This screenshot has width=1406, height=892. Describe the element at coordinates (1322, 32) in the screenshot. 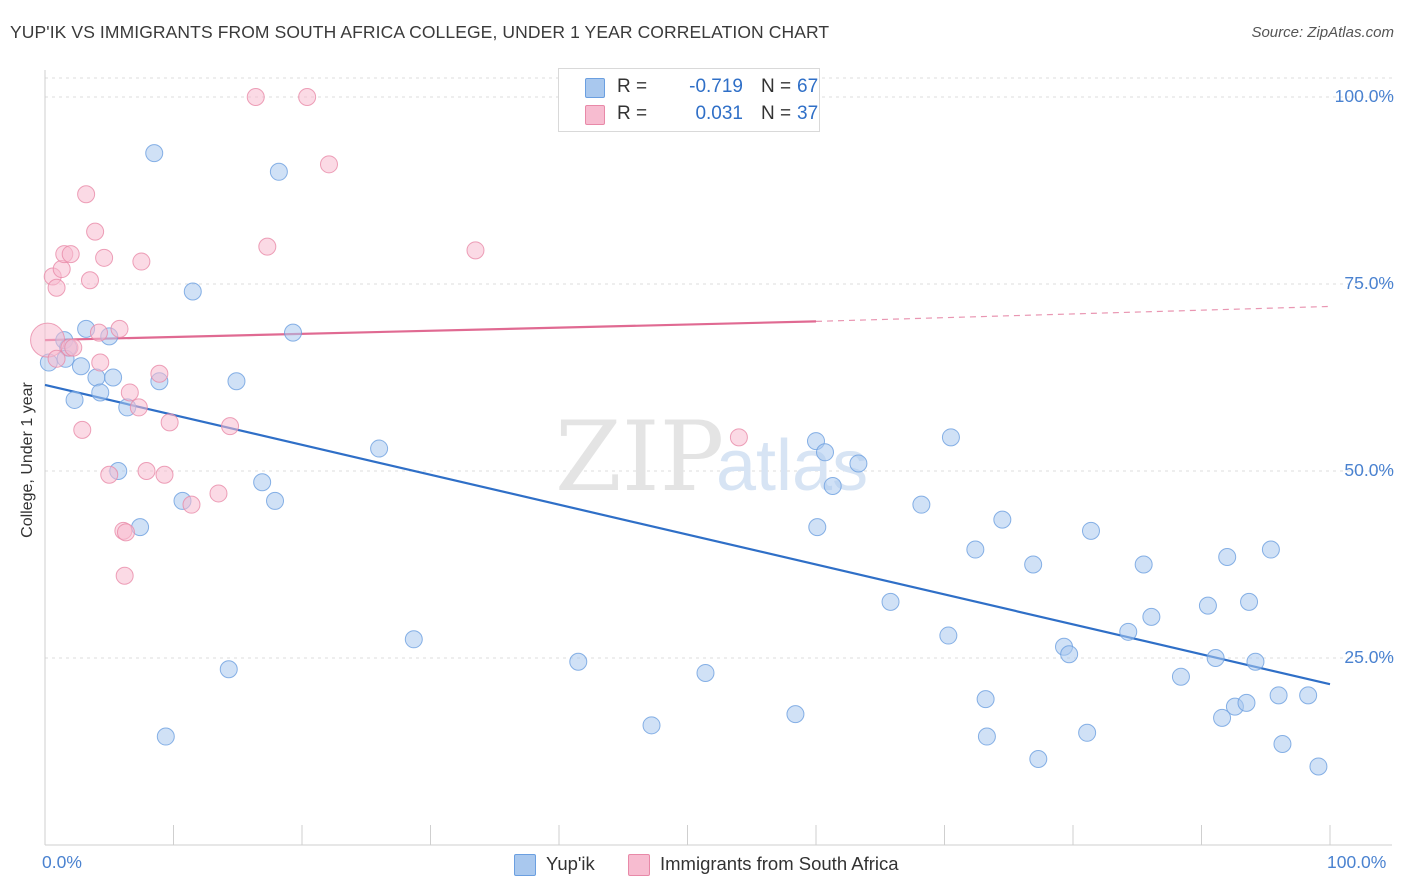

I see `source-label: Source: ZipAtlas.com` at that location.